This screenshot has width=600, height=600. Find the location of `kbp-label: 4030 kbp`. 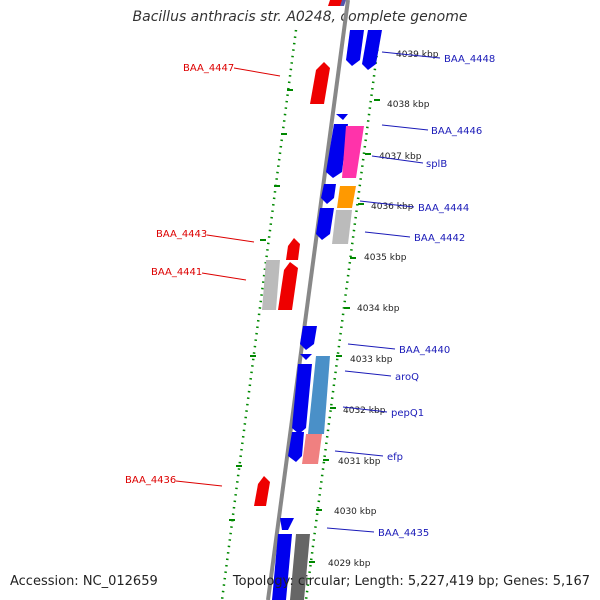

kbp-label: 4030 kbp is located at coordinates (355, 512).